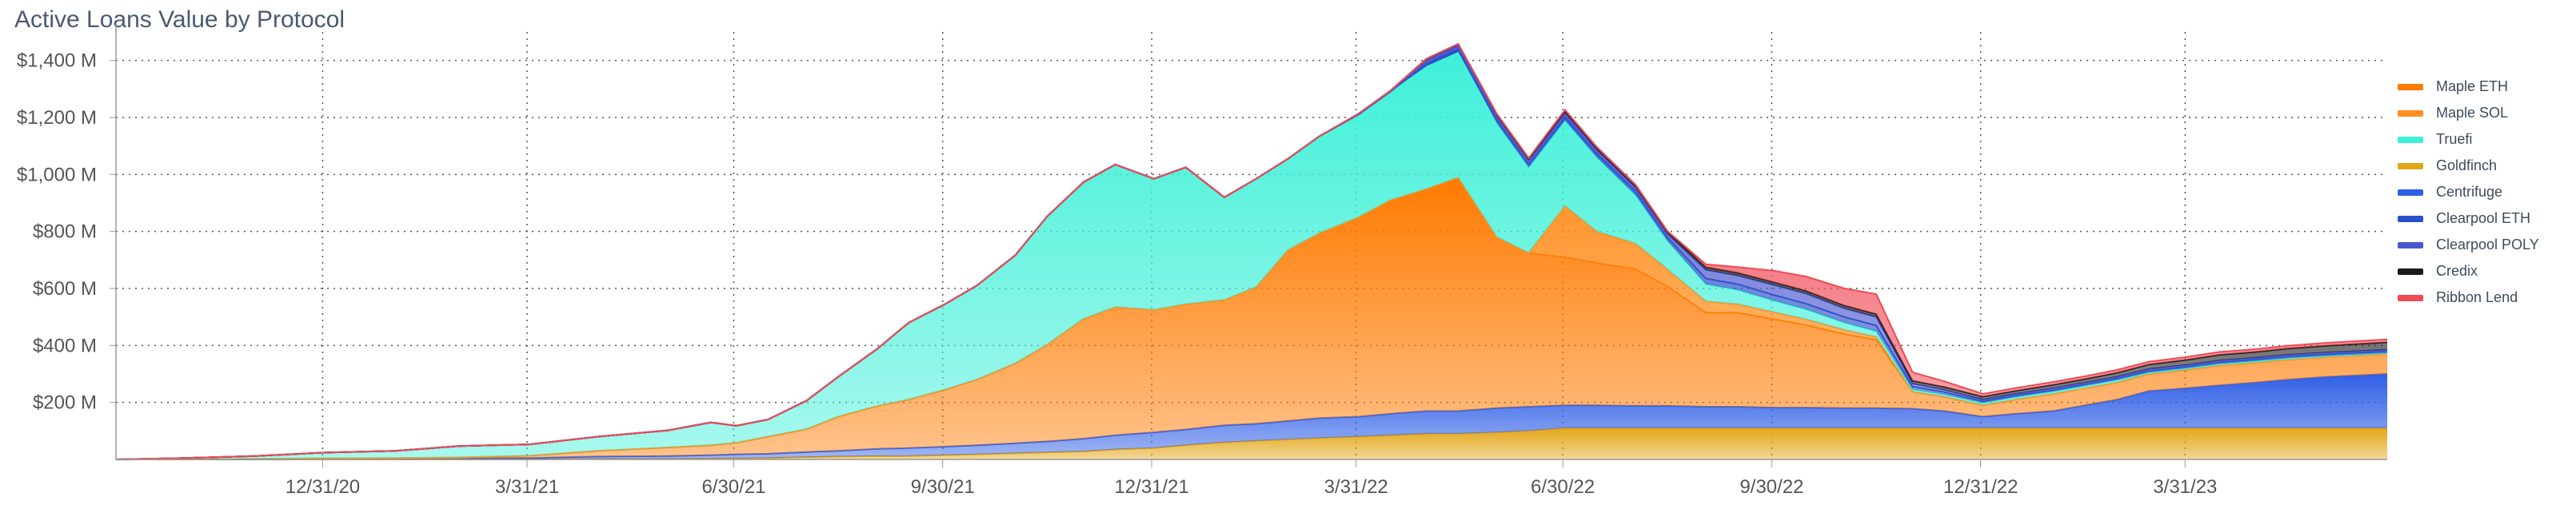 The height and width of the screenshot is (505, 2576). Describe the element at coordinates (1251, 443) in the screenshot. I see `area-goldfinch` at that location.